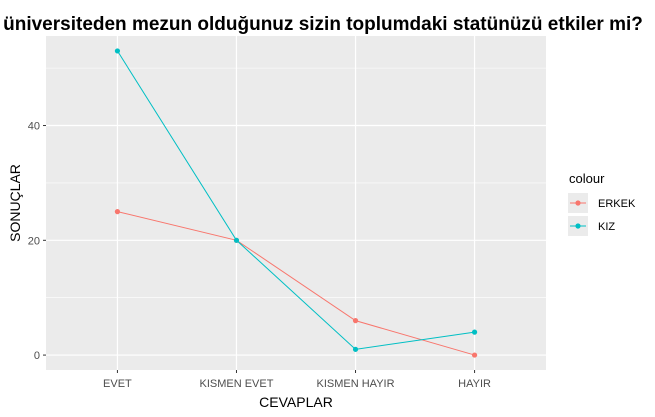 The height and width of the screenshot is (417, 655). Describe the element at coordinates (606, 227) in the screenshot. I see `legend-label-kiz: KIZ` at that location.